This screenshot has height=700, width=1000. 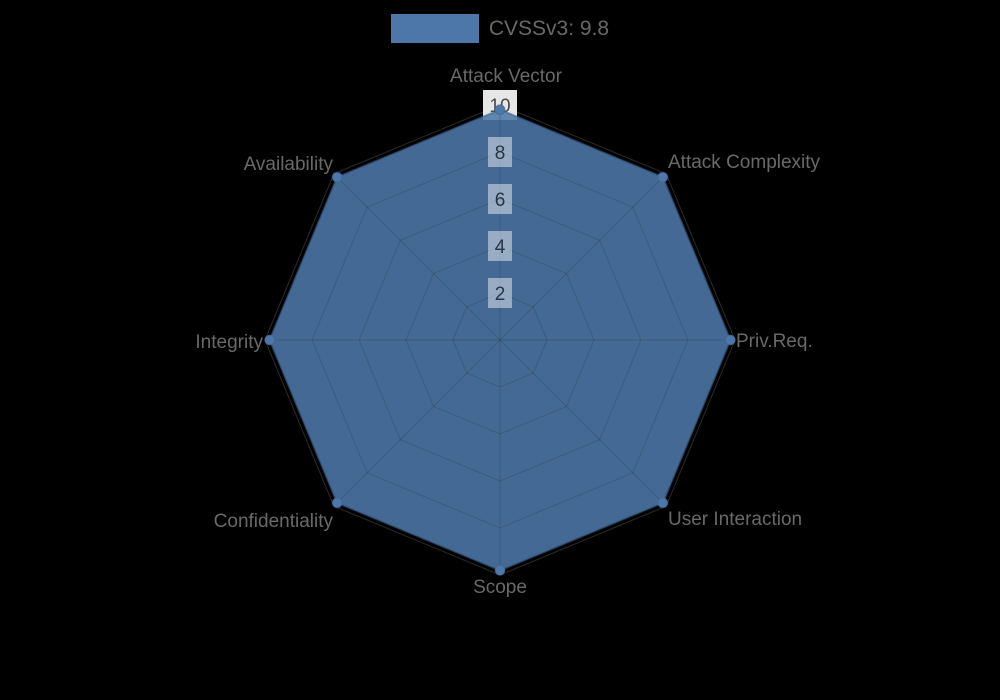 I want to click on tick-label: 4, so click(x=500, y=247).